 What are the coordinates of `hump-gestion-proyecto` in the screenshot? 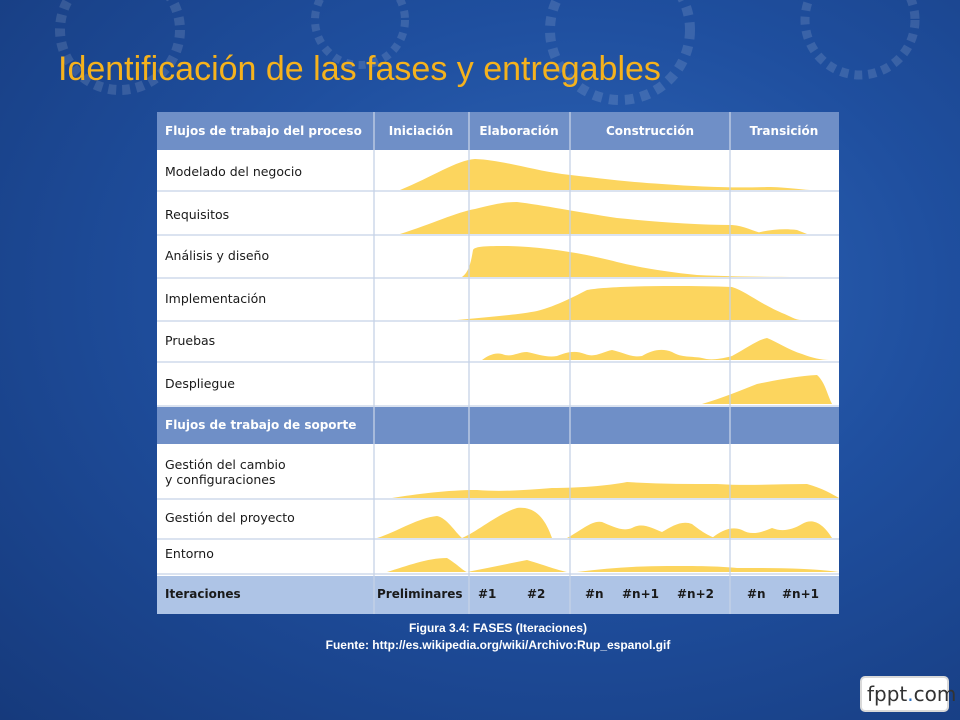 It's located at (604, 522).